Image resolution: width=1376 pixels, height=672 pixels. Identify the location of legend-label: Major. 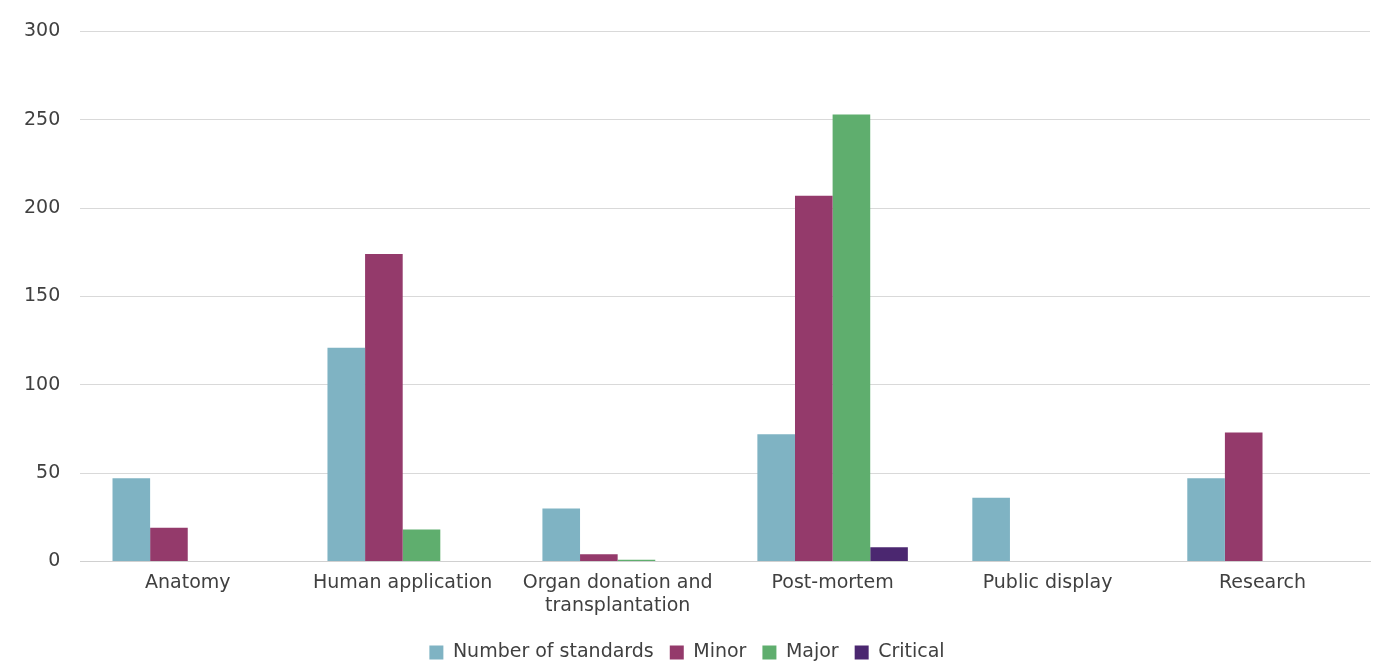
(812, 650).